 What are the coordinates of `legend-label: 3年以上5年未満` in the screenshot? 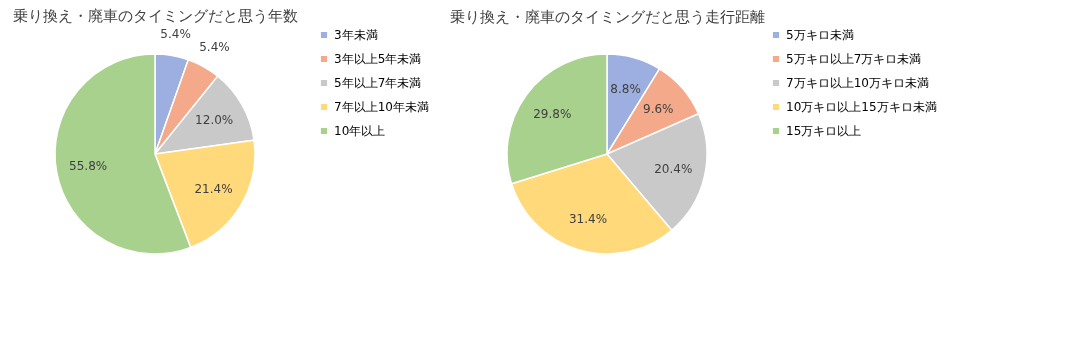 It's located at (378, 59).